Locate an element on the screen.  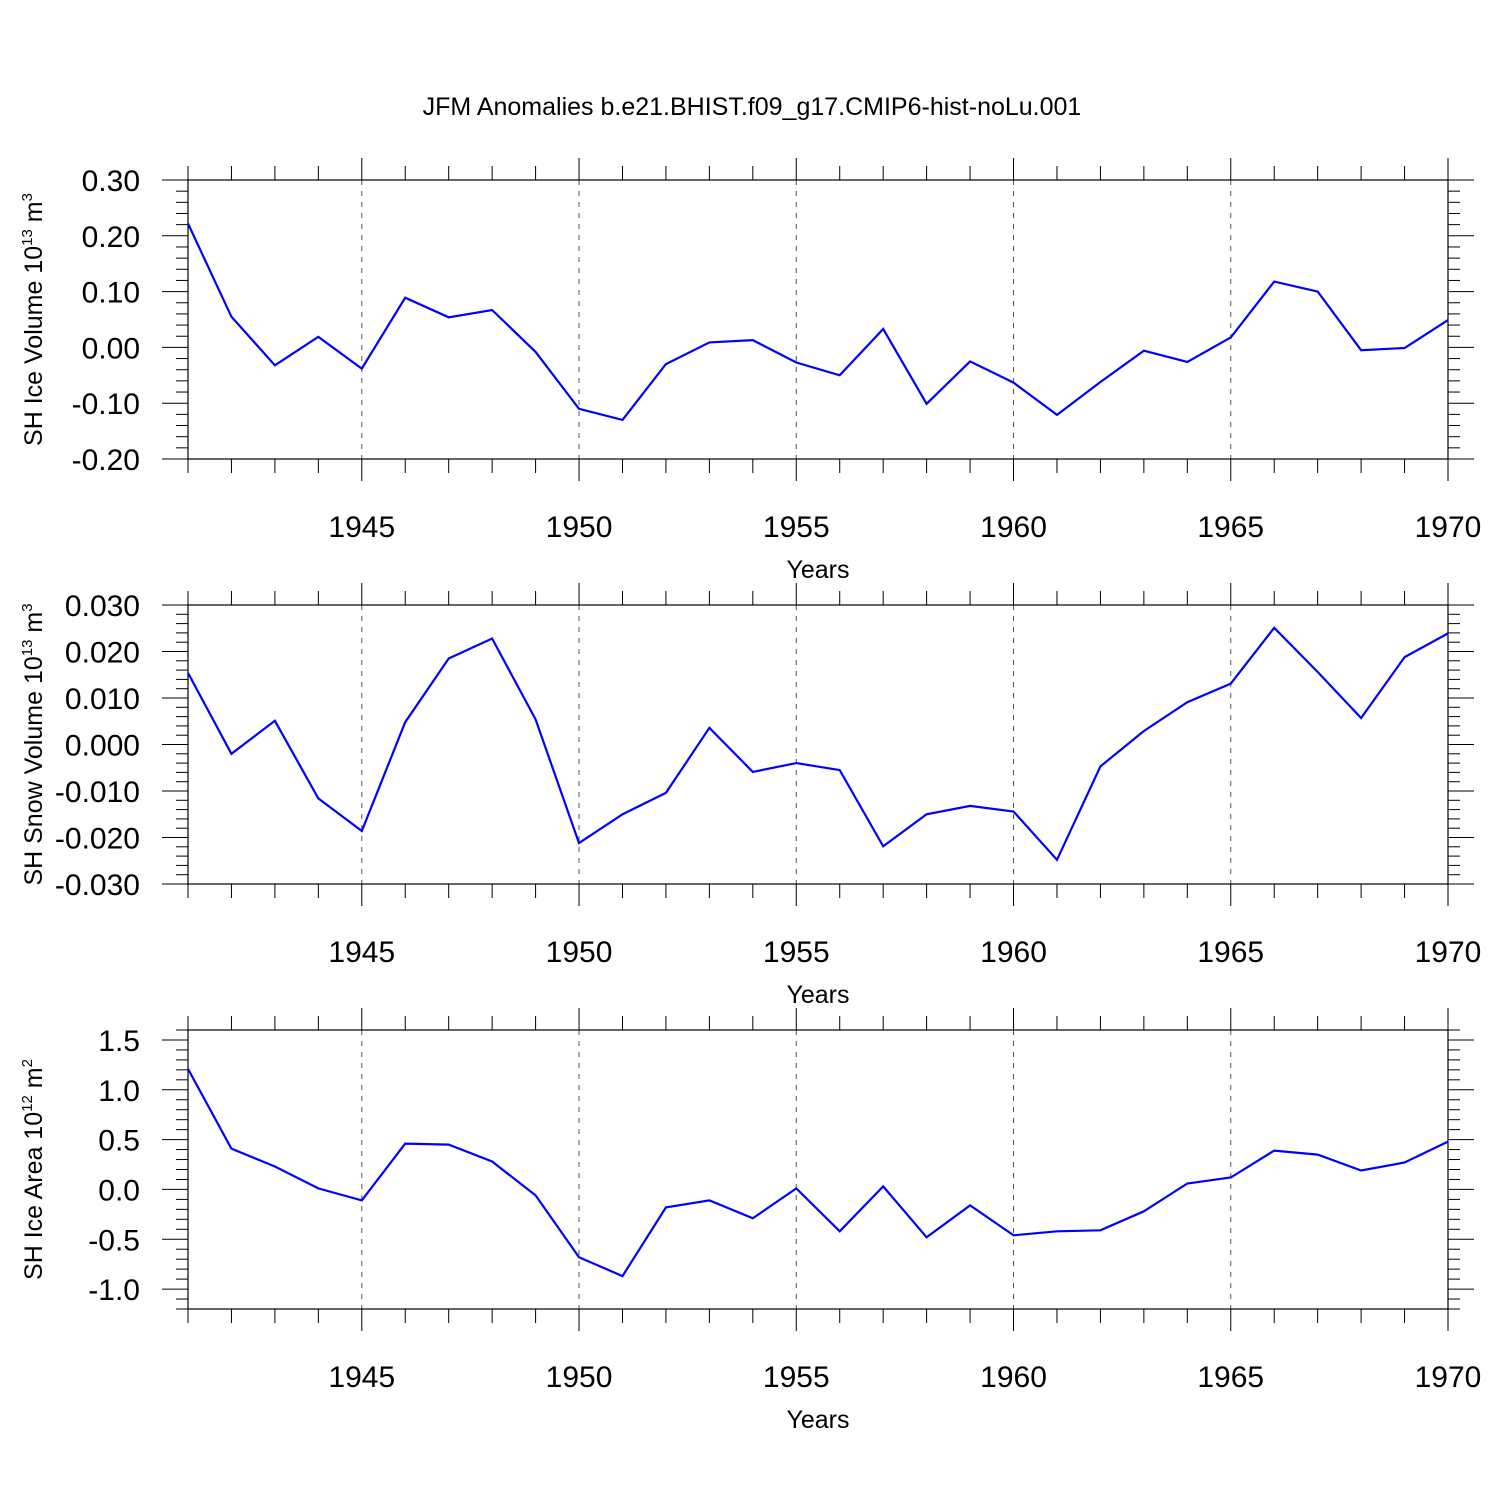
y-tick-label: 1.0 is located at coordinates (119, 1091).